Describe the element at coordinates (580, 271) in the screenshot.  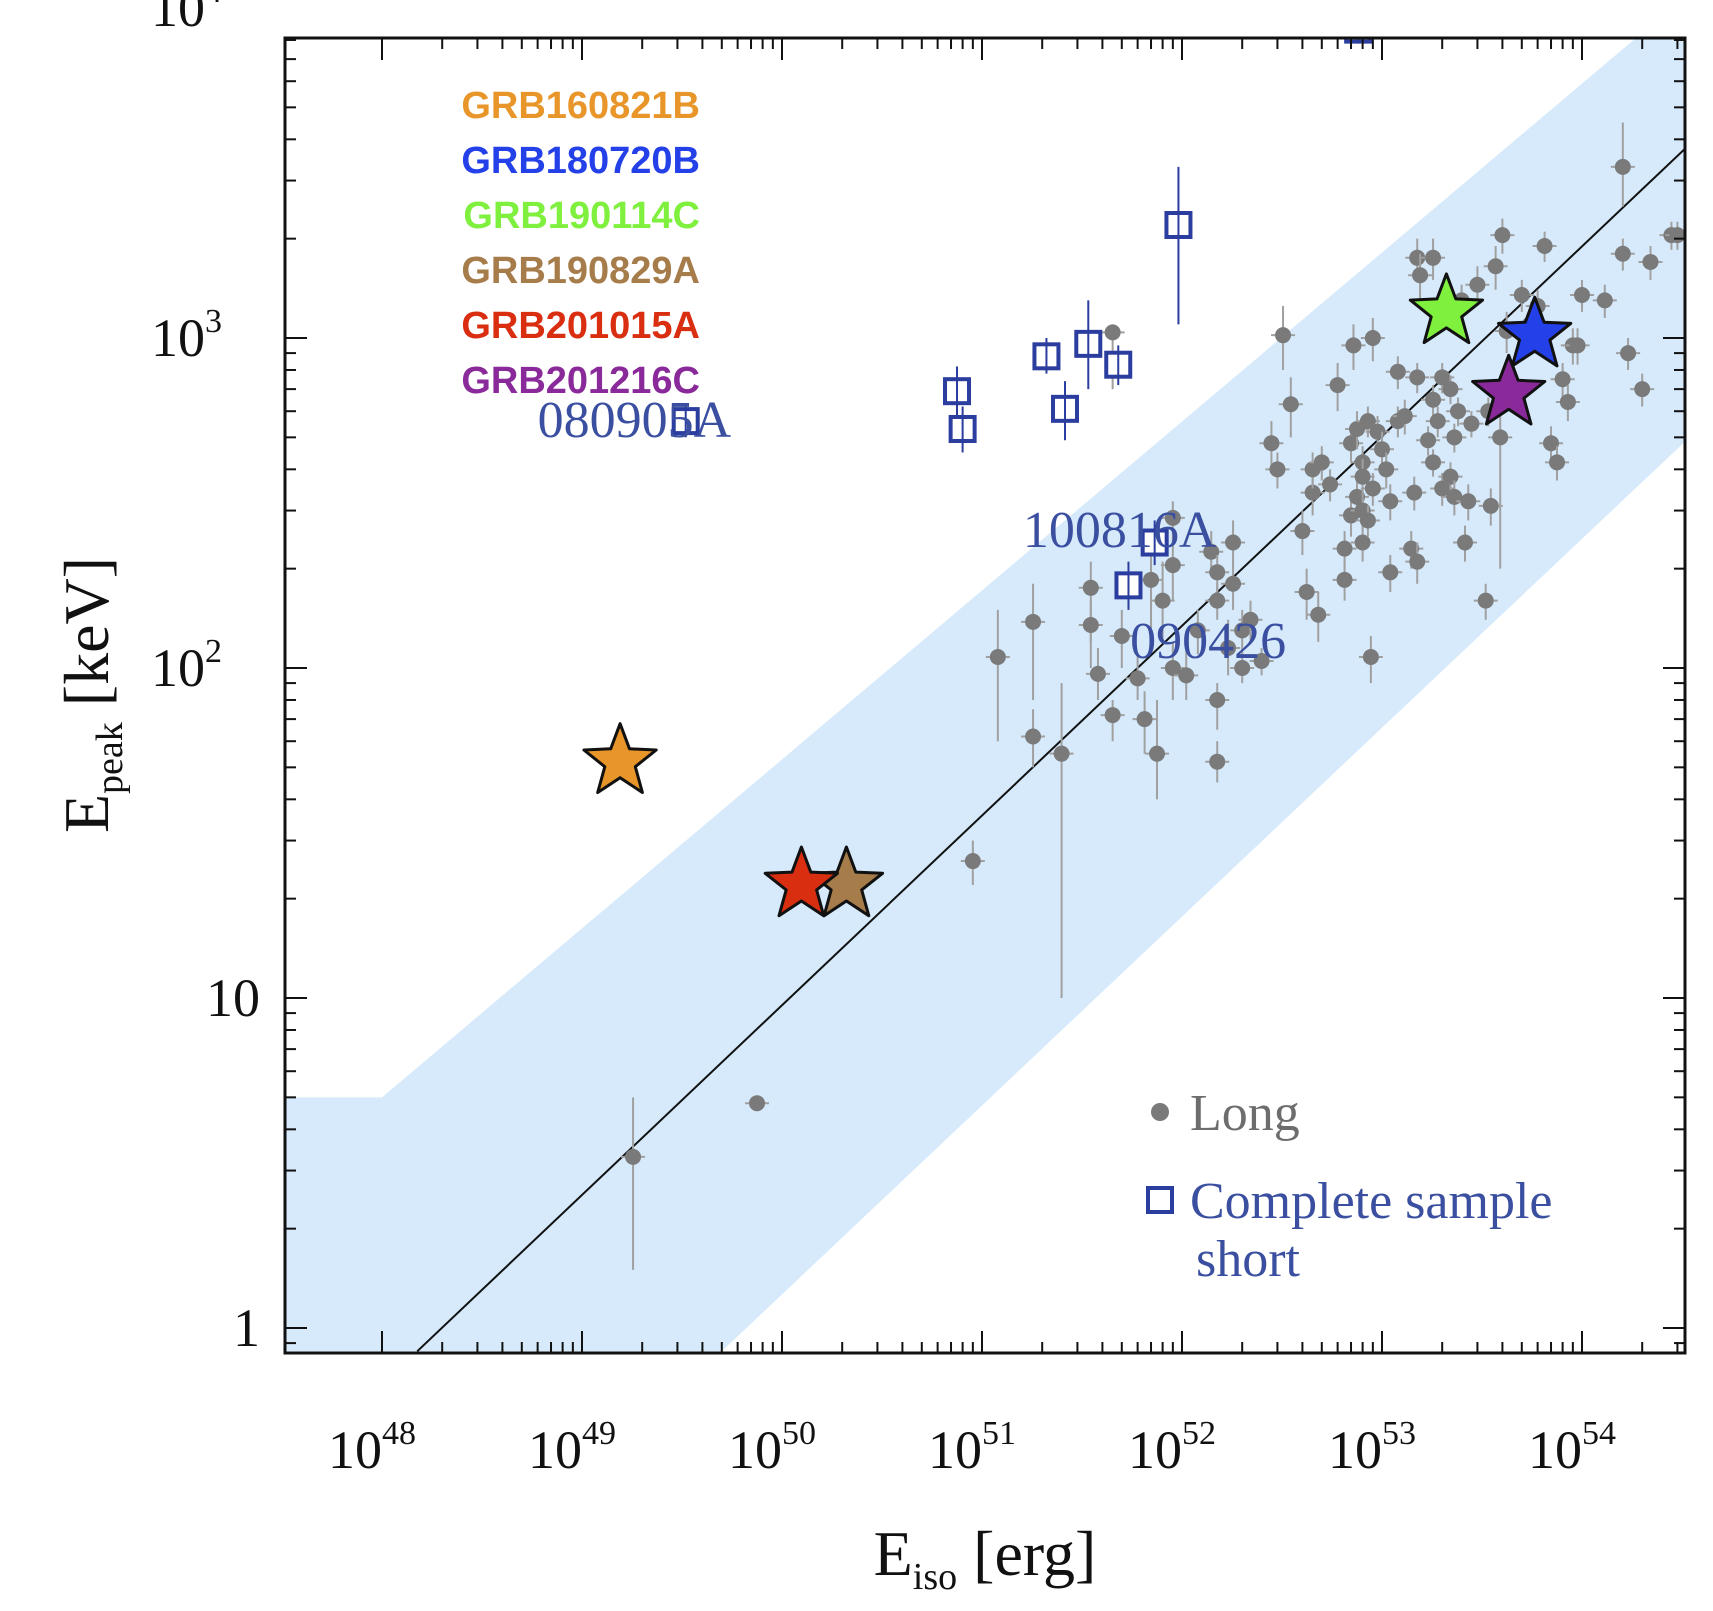
I see `grb-legend-grb190829a: GRB190829A` at that location.